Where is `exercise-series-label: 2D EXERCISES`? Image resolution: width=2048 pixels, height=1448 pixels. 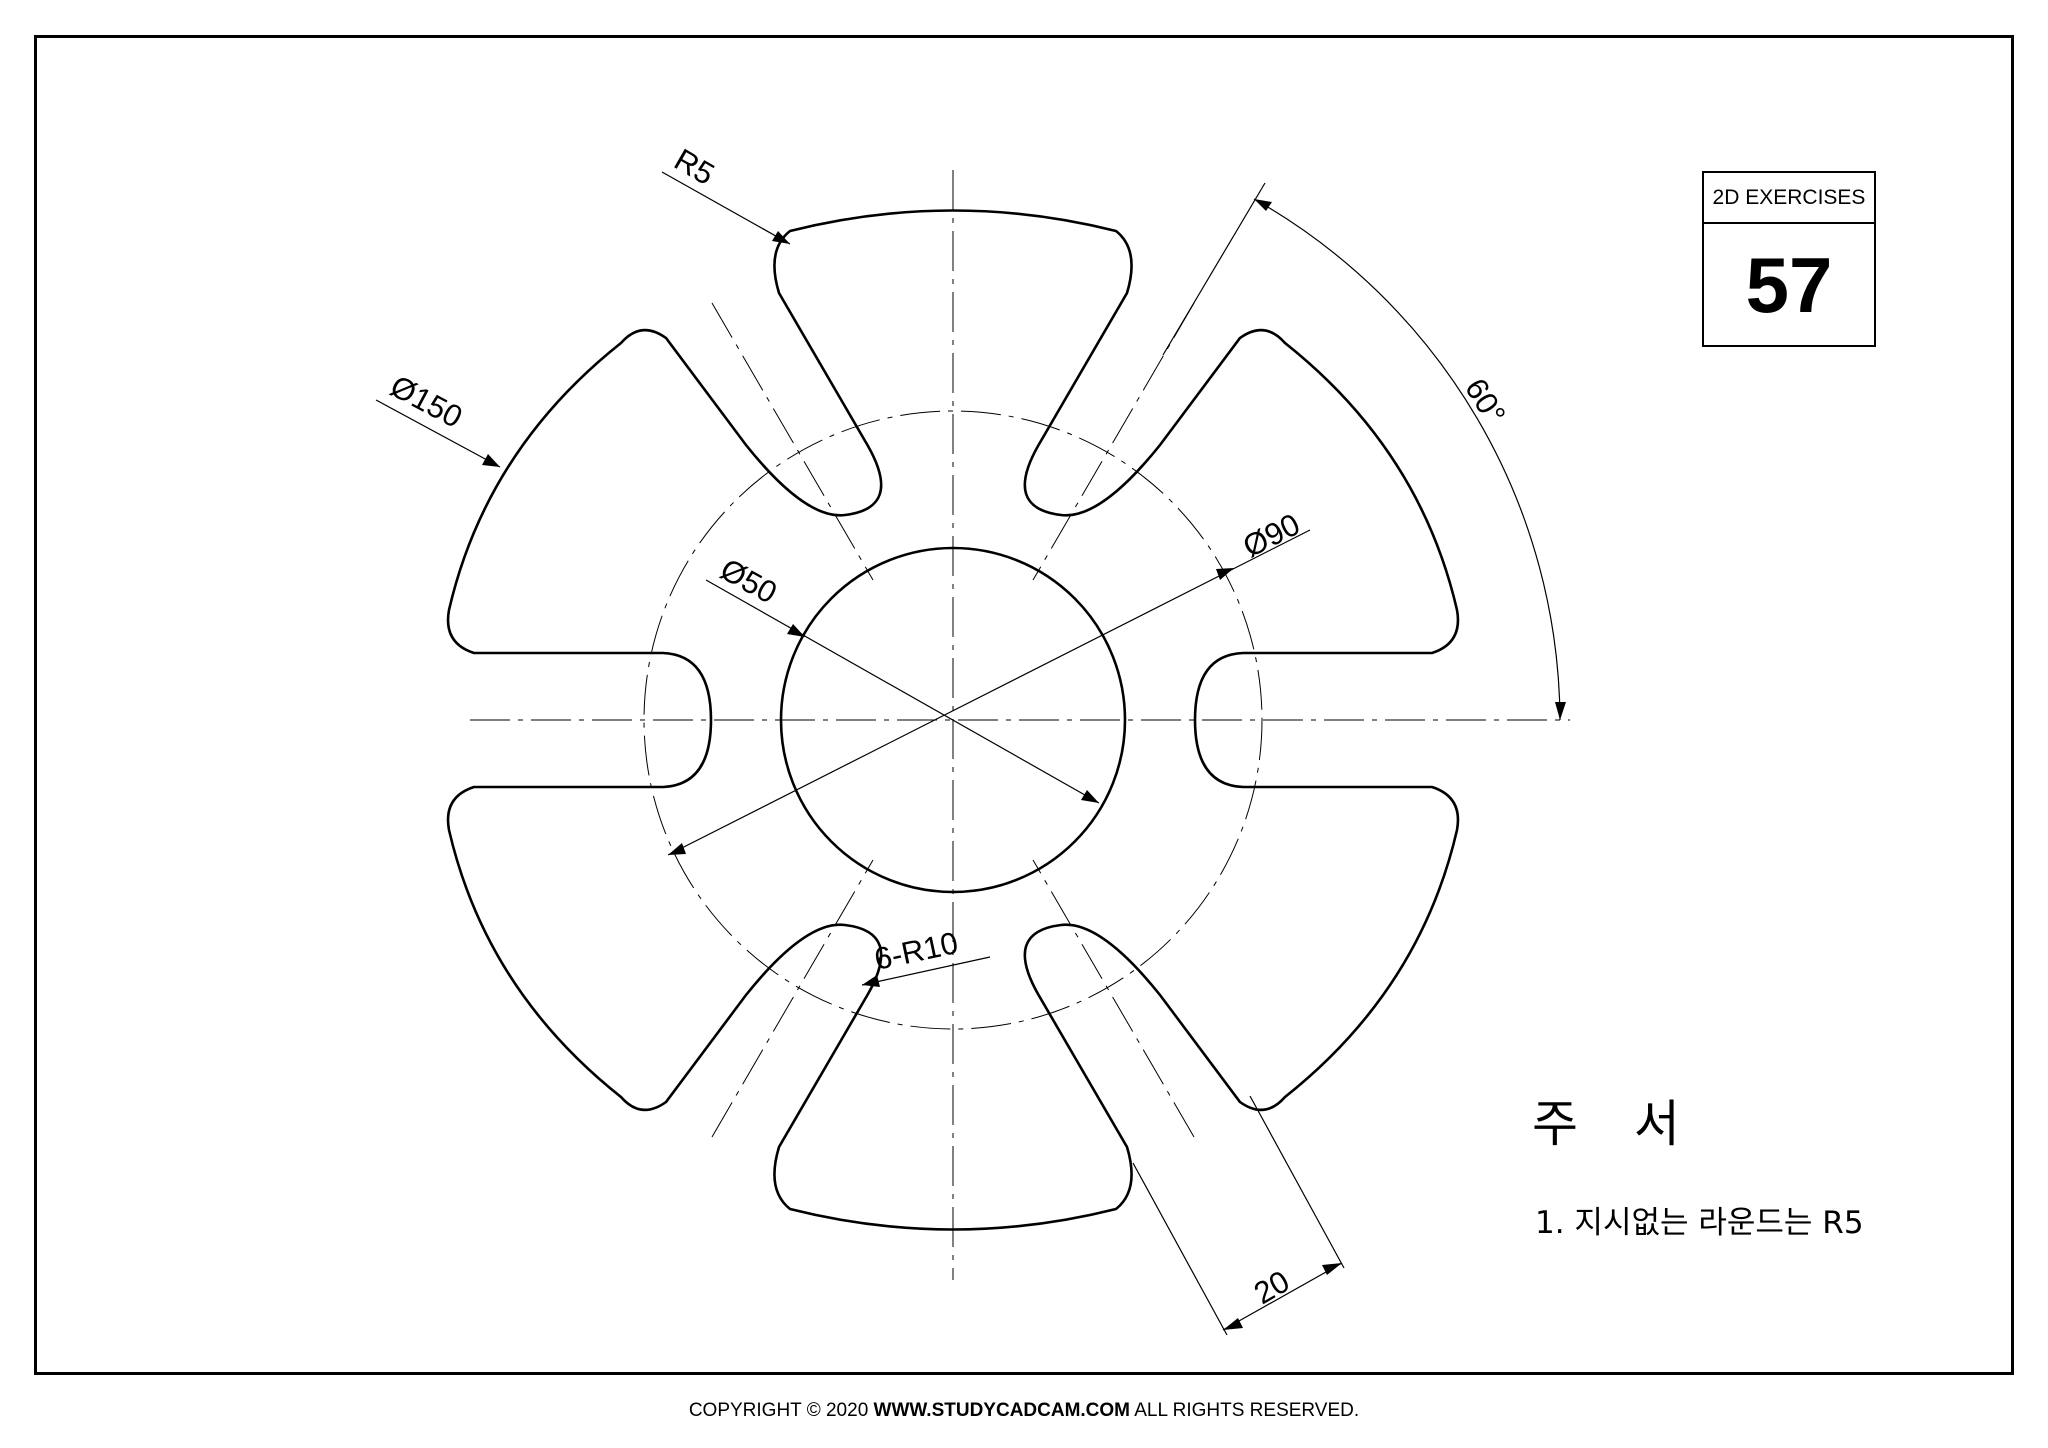
exercise-series-label: 2D EXERCISES is located at coordinates (1789, 198).